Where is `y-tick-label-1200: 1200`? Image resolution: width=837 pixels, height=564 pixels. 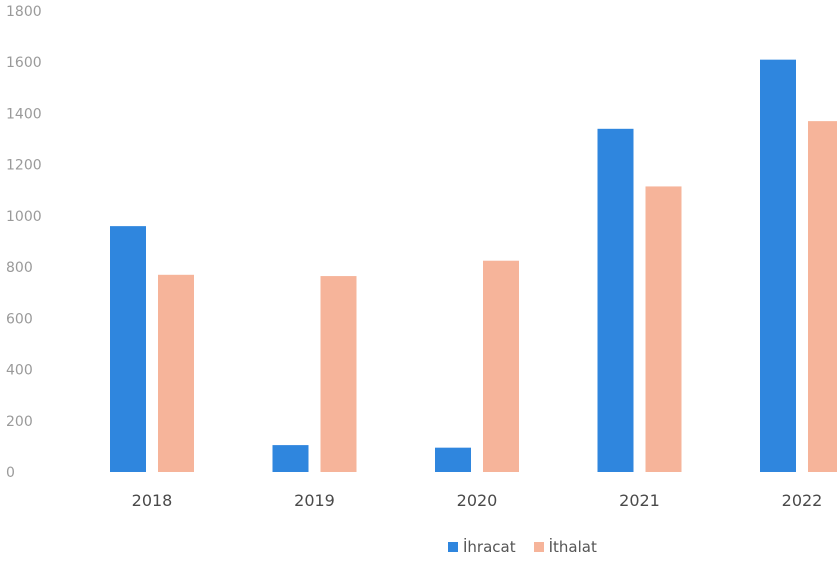 y-tick-label-1200: 1200 is located at coordinates (24, 166).